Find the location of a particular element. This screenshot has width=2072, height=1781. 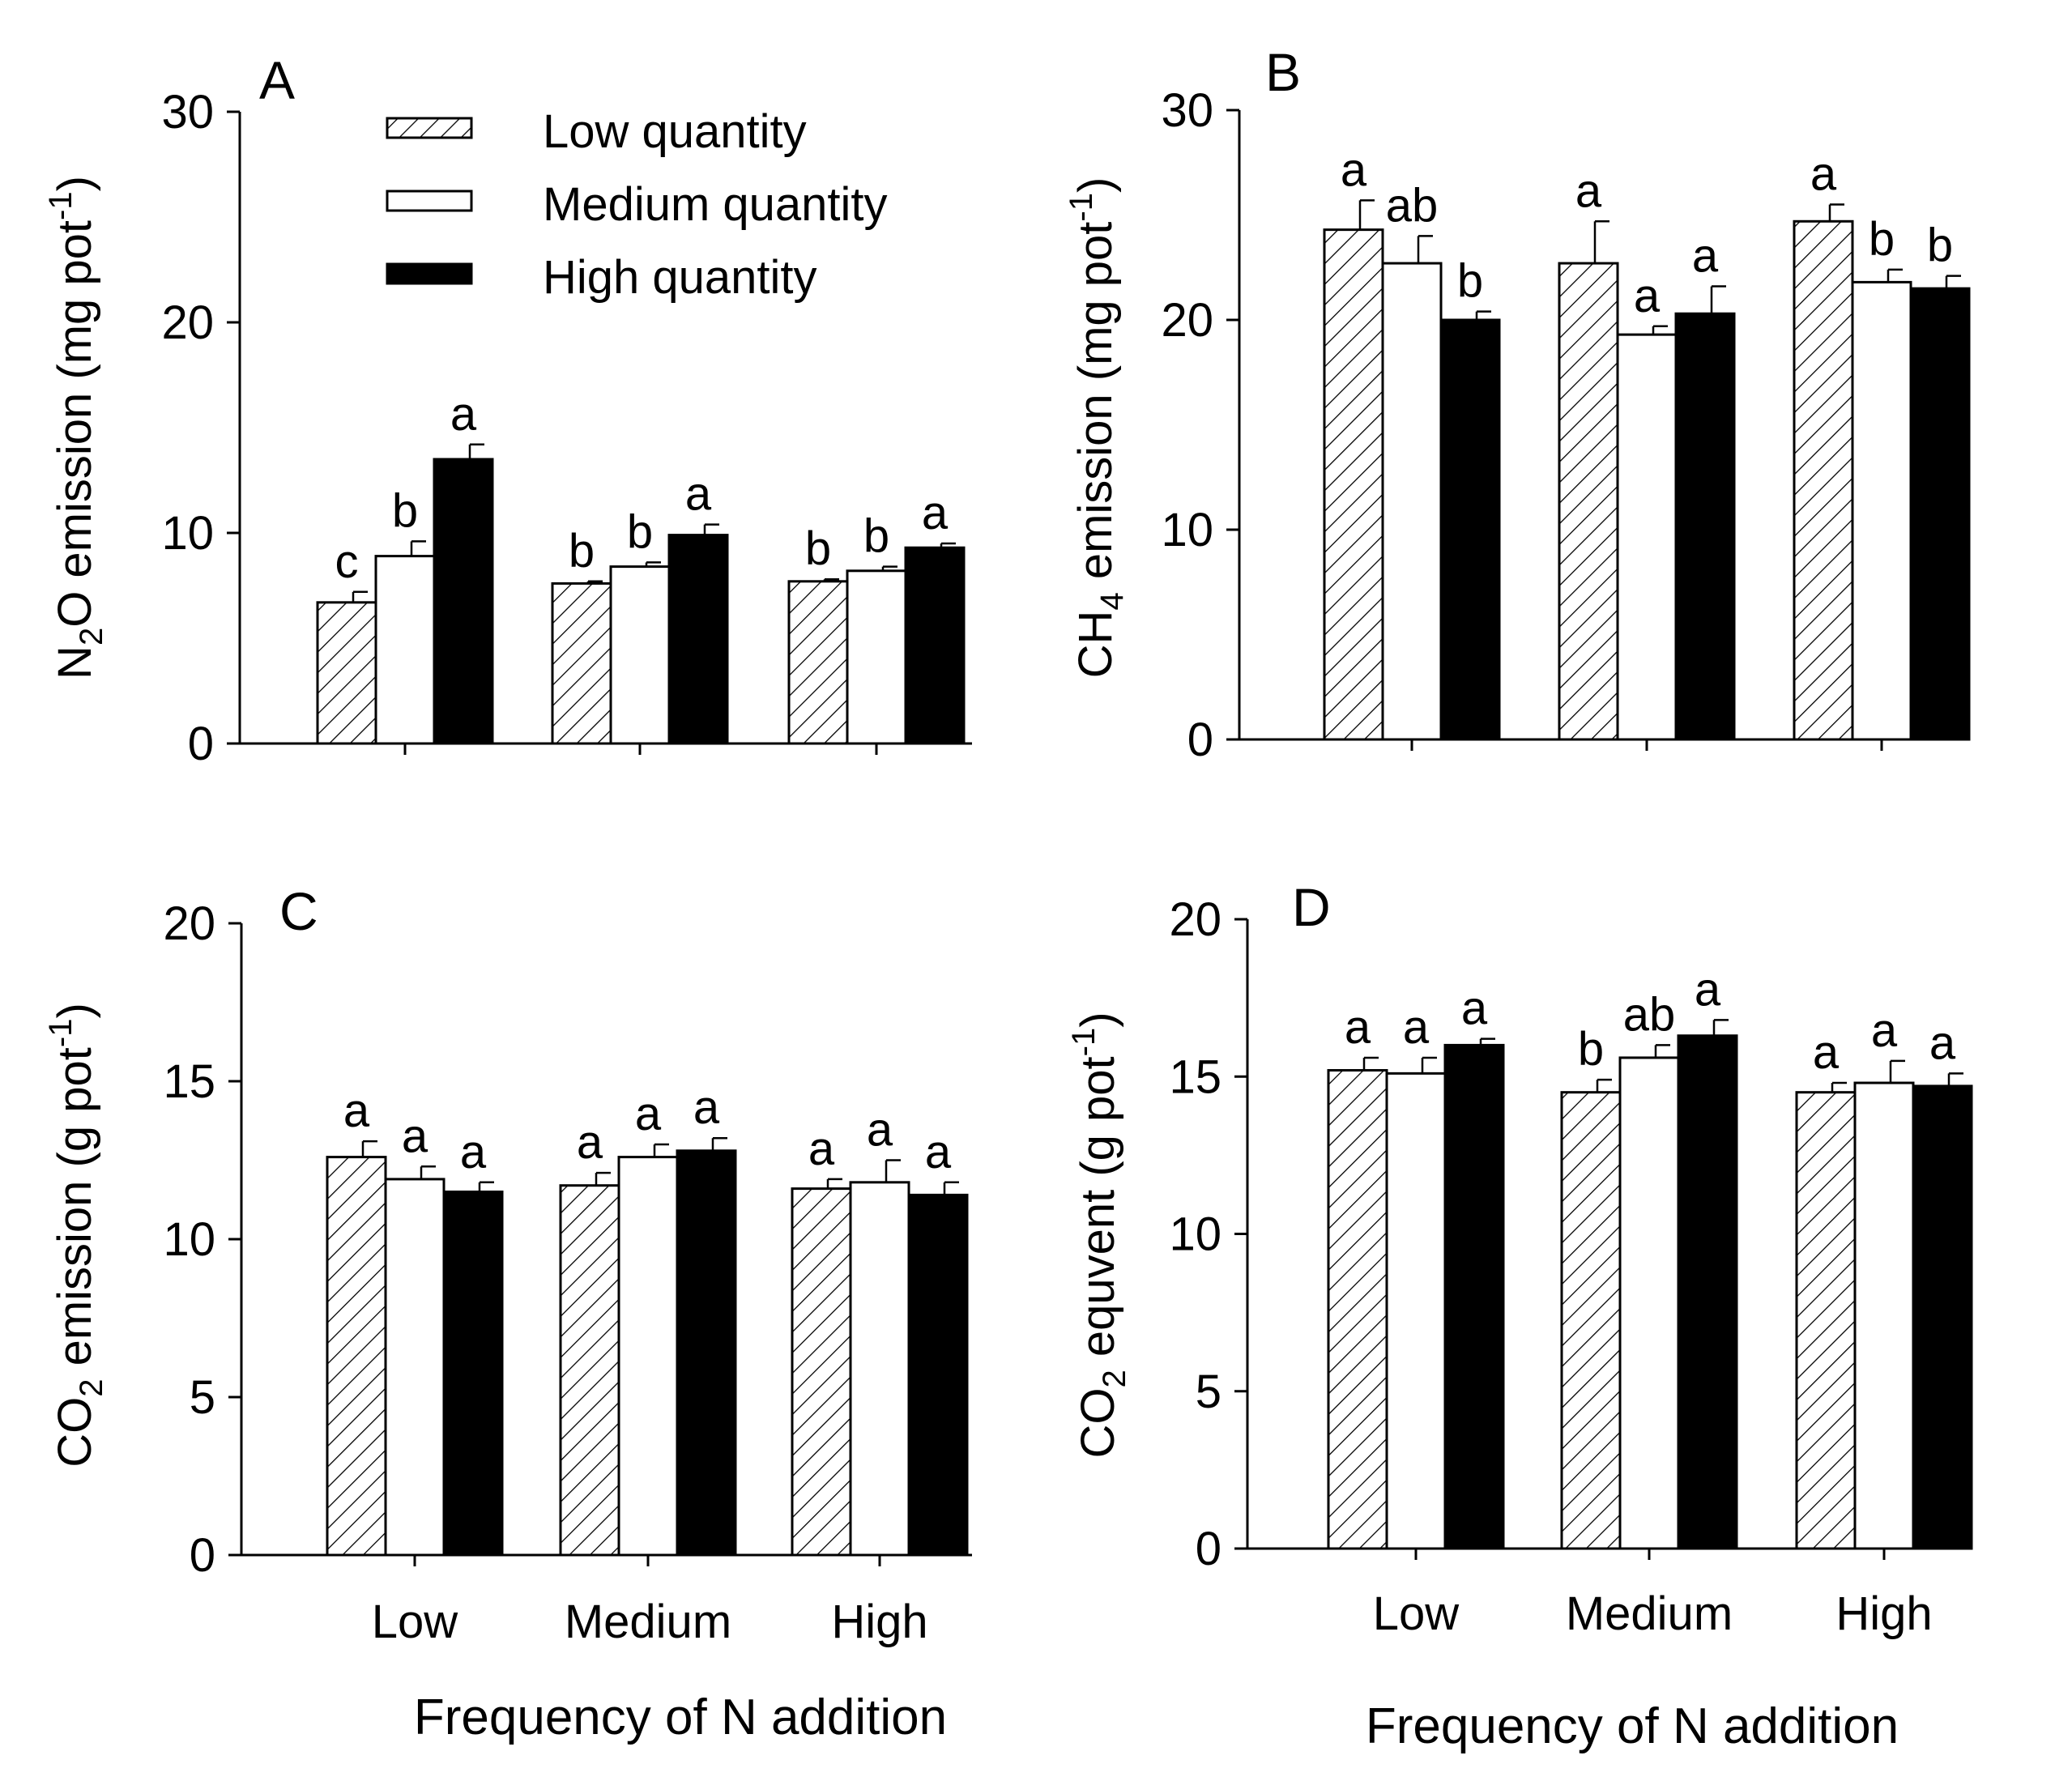

x-category-label: Low is located at coordinates (416, 1622).